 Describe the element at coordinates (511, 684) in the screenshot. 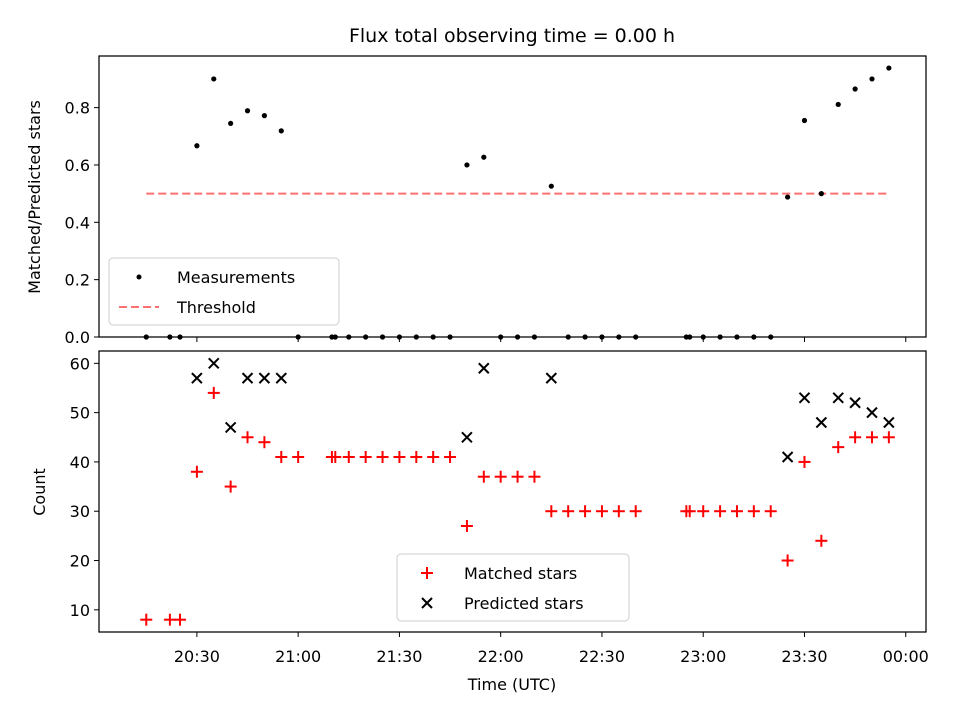

I see `x-axis-label: Time (UTC)` at that location.